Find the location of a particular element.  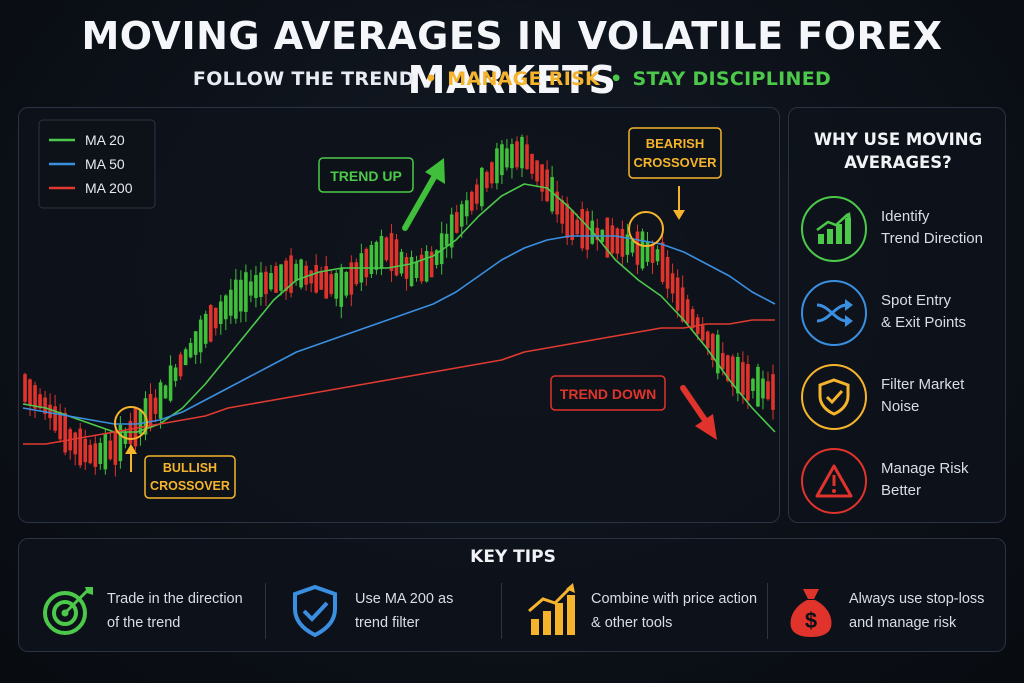

shield-check-icon is located at coordinates (317, 611).